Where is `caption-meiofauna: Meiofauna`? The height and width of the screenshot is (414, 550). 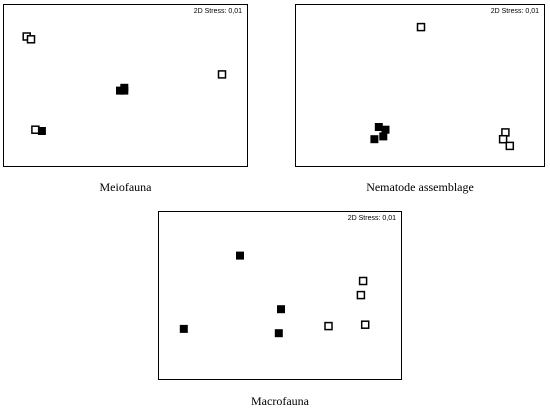 caption-meiofauna: Meiofauna is located at coordinates (125, 187).